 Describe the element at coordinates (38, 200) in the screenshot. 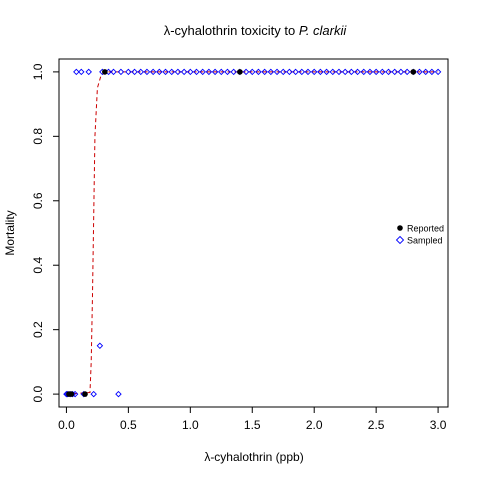

I see `y-tick-label: 0.6` at that location.